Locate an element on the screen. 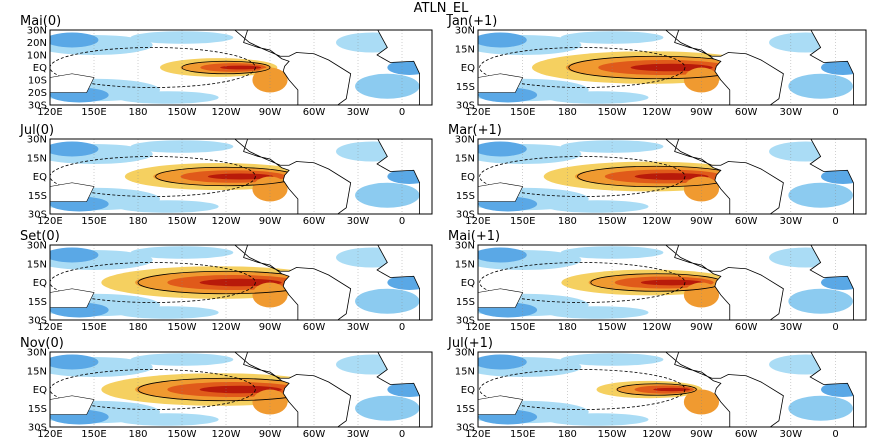 Image resolution: width=883 pixels, height=446 pixels. panel-label: Jan(+1) is located at coordinates (472, 21).